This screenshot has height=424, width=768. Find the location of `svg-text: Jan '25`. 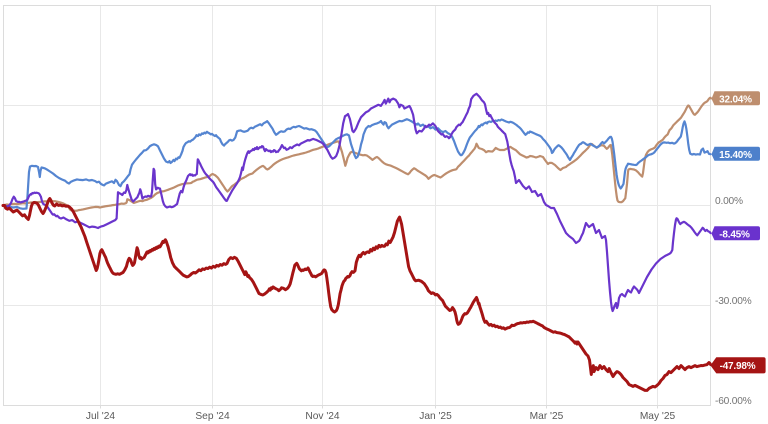

svg-text: Jan '25 is located at coordinates (435, 416).